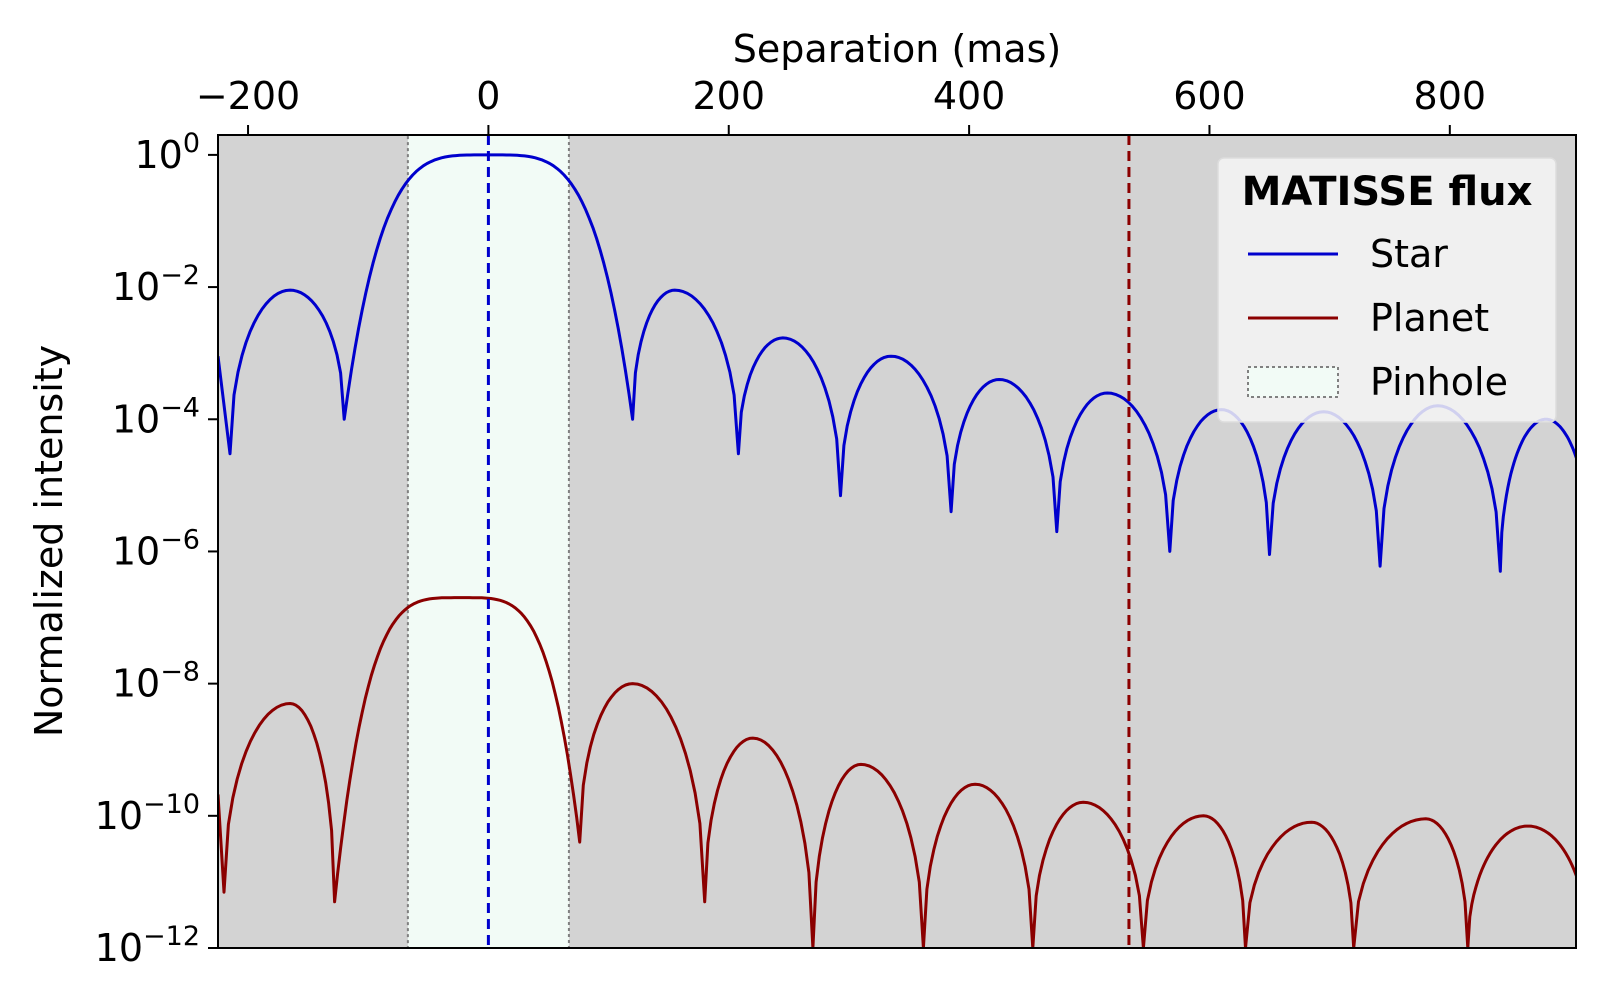 This screenshot has width=1600, height=1004. I want to click on y-tick-label: 10⁻¹⁰, so click(147, 813).